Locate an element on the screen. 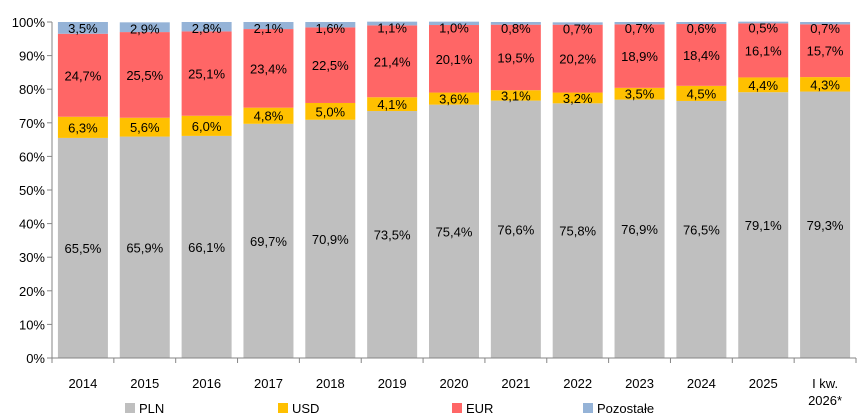 This screenshot has height=420, width=866. data-label: 2,8% is located at coordinates (207, 28).